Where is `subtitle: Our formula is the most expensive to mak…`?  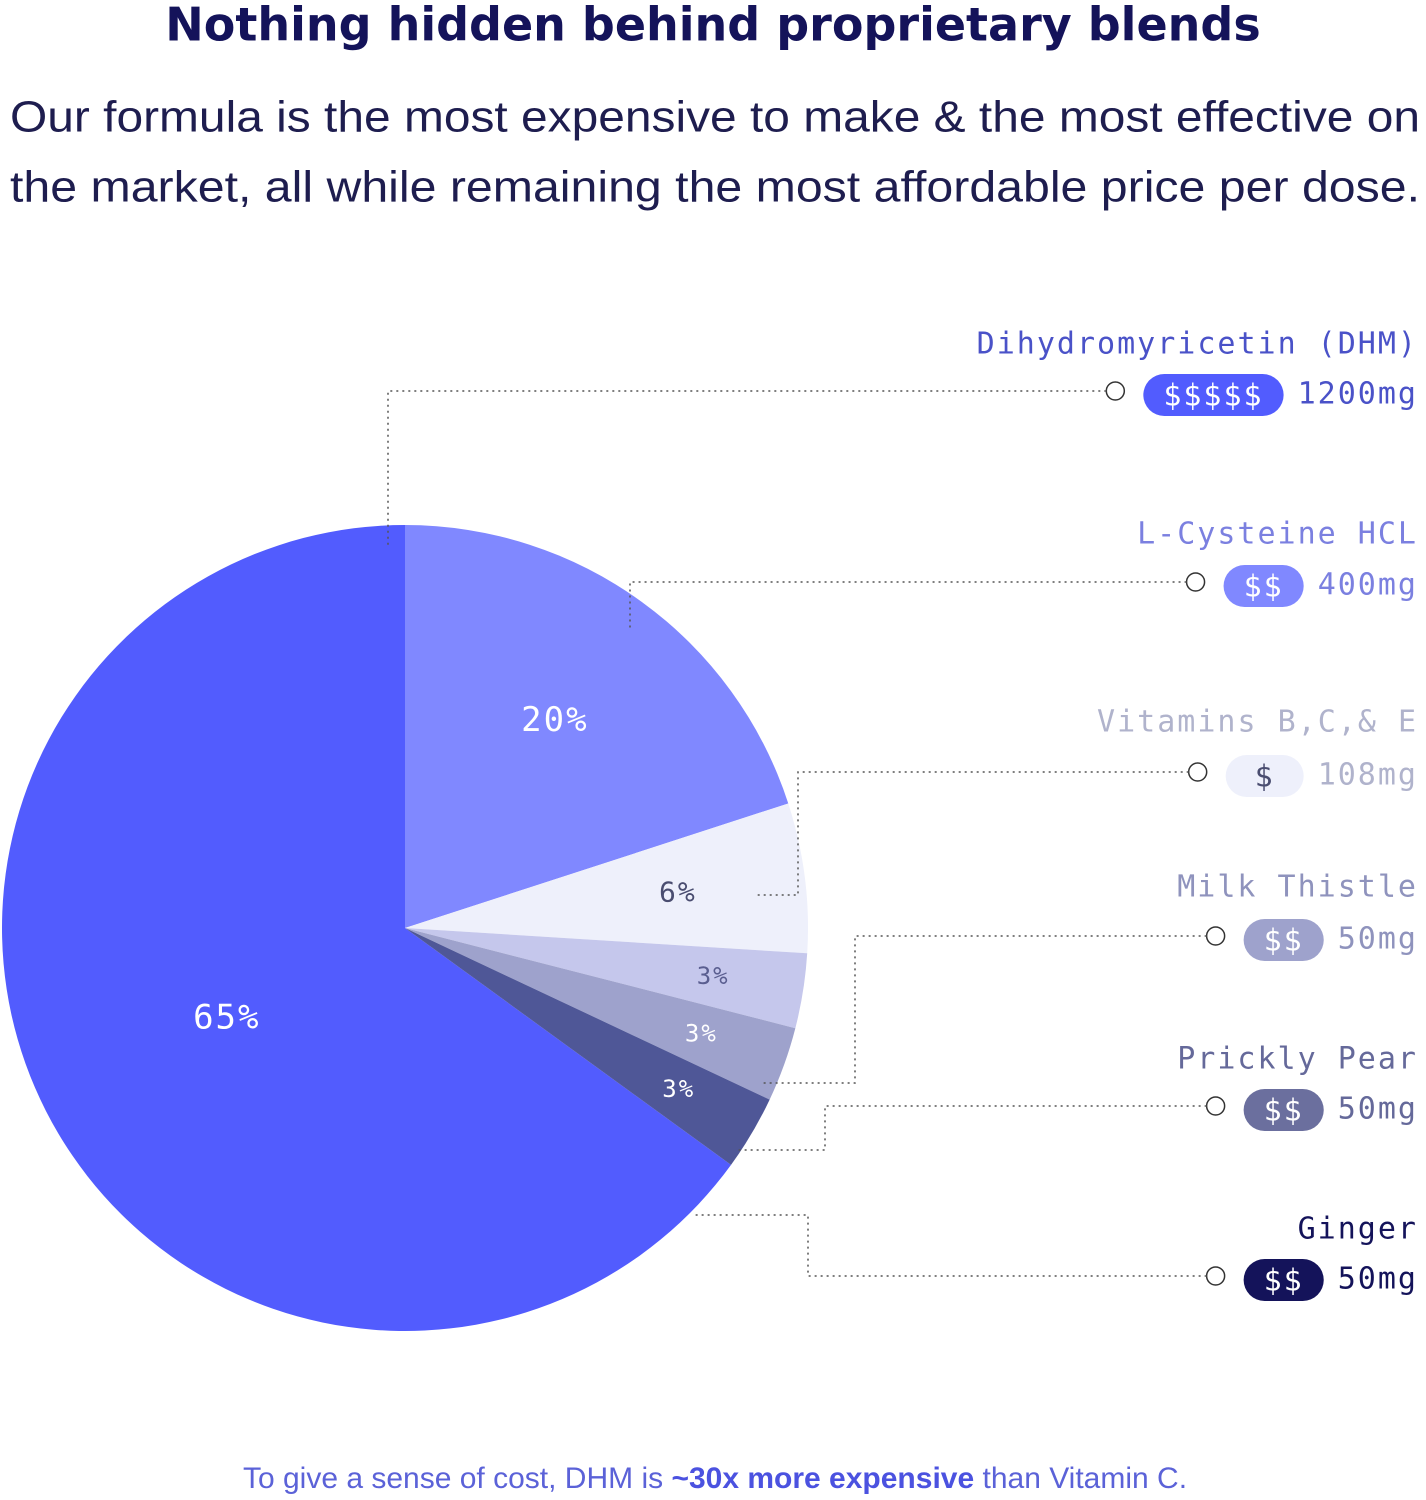 subtitle: Our formula is the most expensive to mak… is located at coordinates (715, 117).